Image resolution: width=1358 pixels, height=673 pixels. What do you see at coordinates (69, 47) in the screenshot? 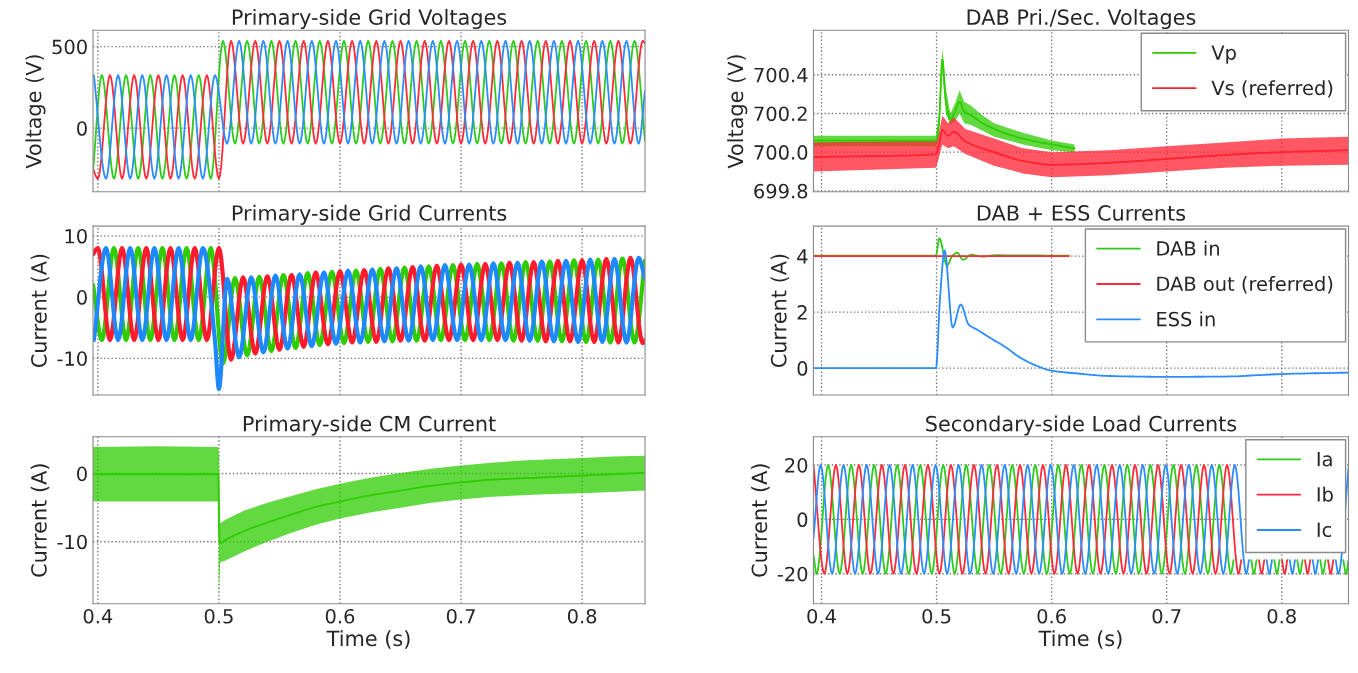
I see `y-tick-label: 500` at bounding box center [69, 47].